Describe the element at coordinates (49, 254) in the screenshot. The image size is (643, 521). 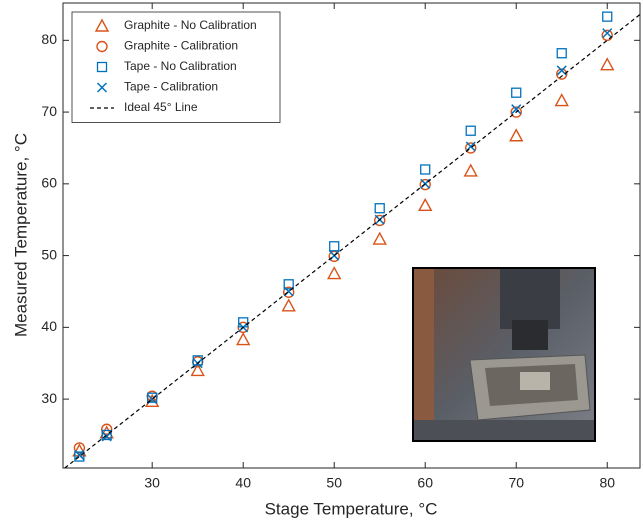
I see `y-tick-label: 50` at that location.